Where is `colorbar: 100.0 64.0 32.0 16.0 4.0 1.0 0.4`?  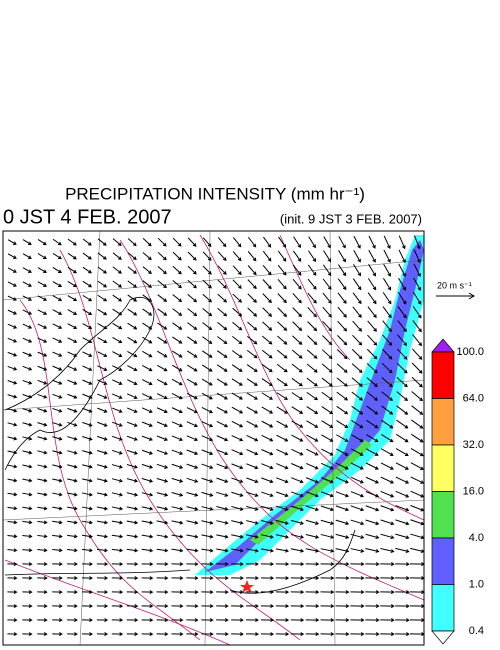
colorbar: 100.0 64.0 32.0 16.0 4.0 1.0 0.4 is located at coordinates (457, 491).